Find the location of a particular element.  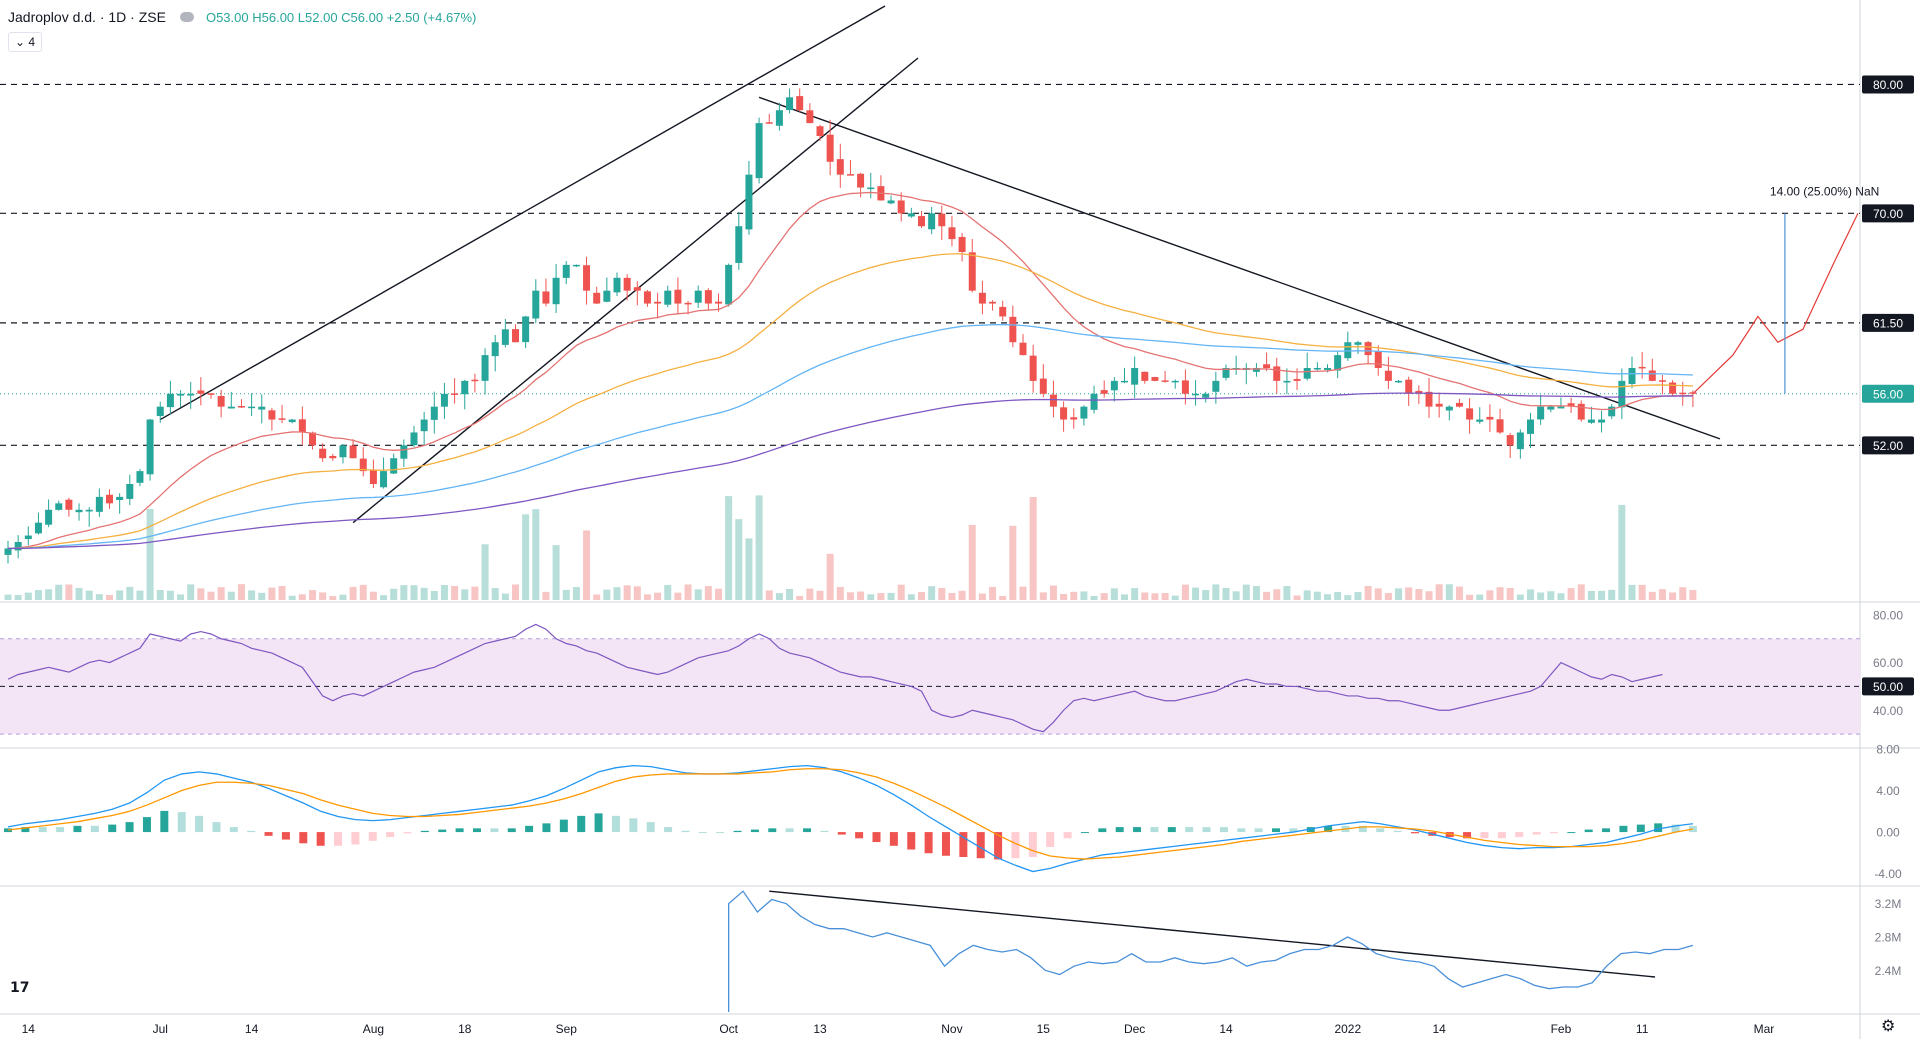

price-axis-label: 56.00 is located at coordinates (1888, 394).